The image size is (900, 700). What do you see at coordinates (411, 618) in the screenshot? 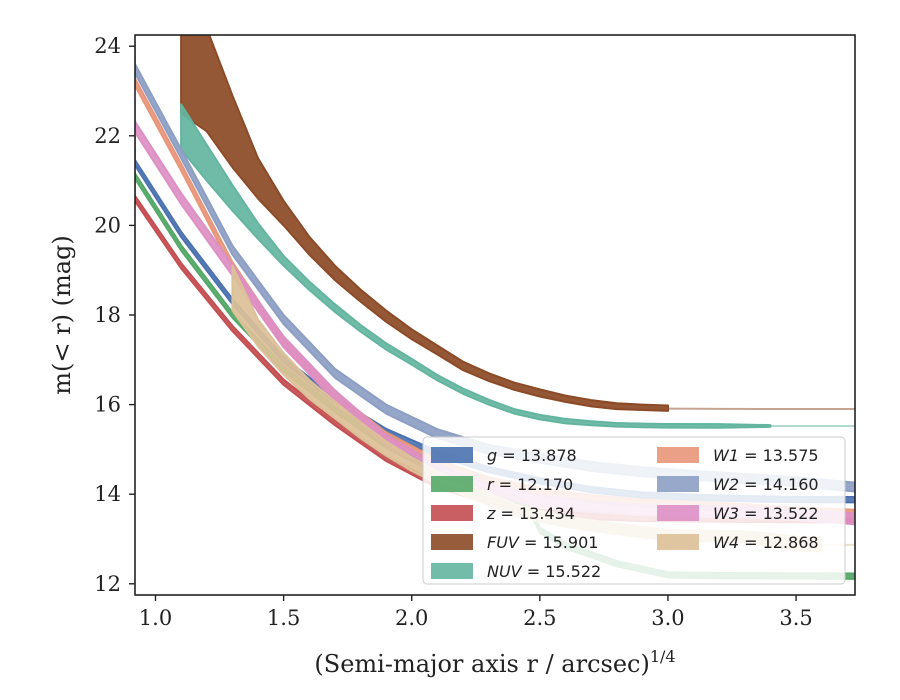
I see `x-tick-label: 2.0` at bounding box center [411, 618].